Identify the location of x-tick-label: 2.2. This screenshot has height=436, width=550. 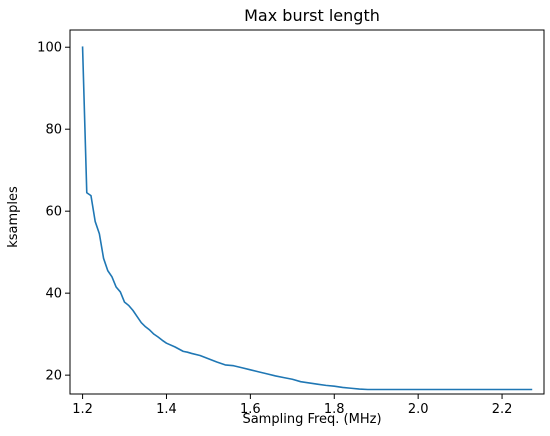
(502, 409).